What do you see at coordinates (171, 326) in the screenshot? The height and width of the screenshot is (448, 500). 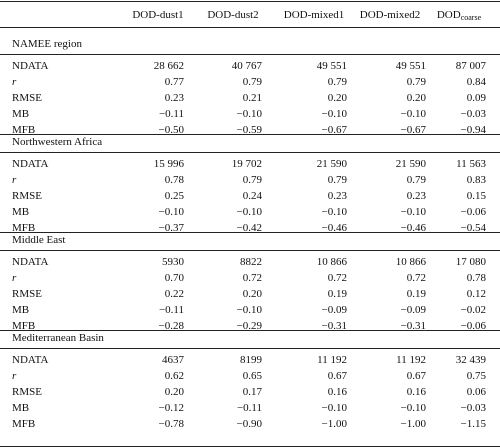 I see `table-cell: −0.28` at bounding box center [171, 326].